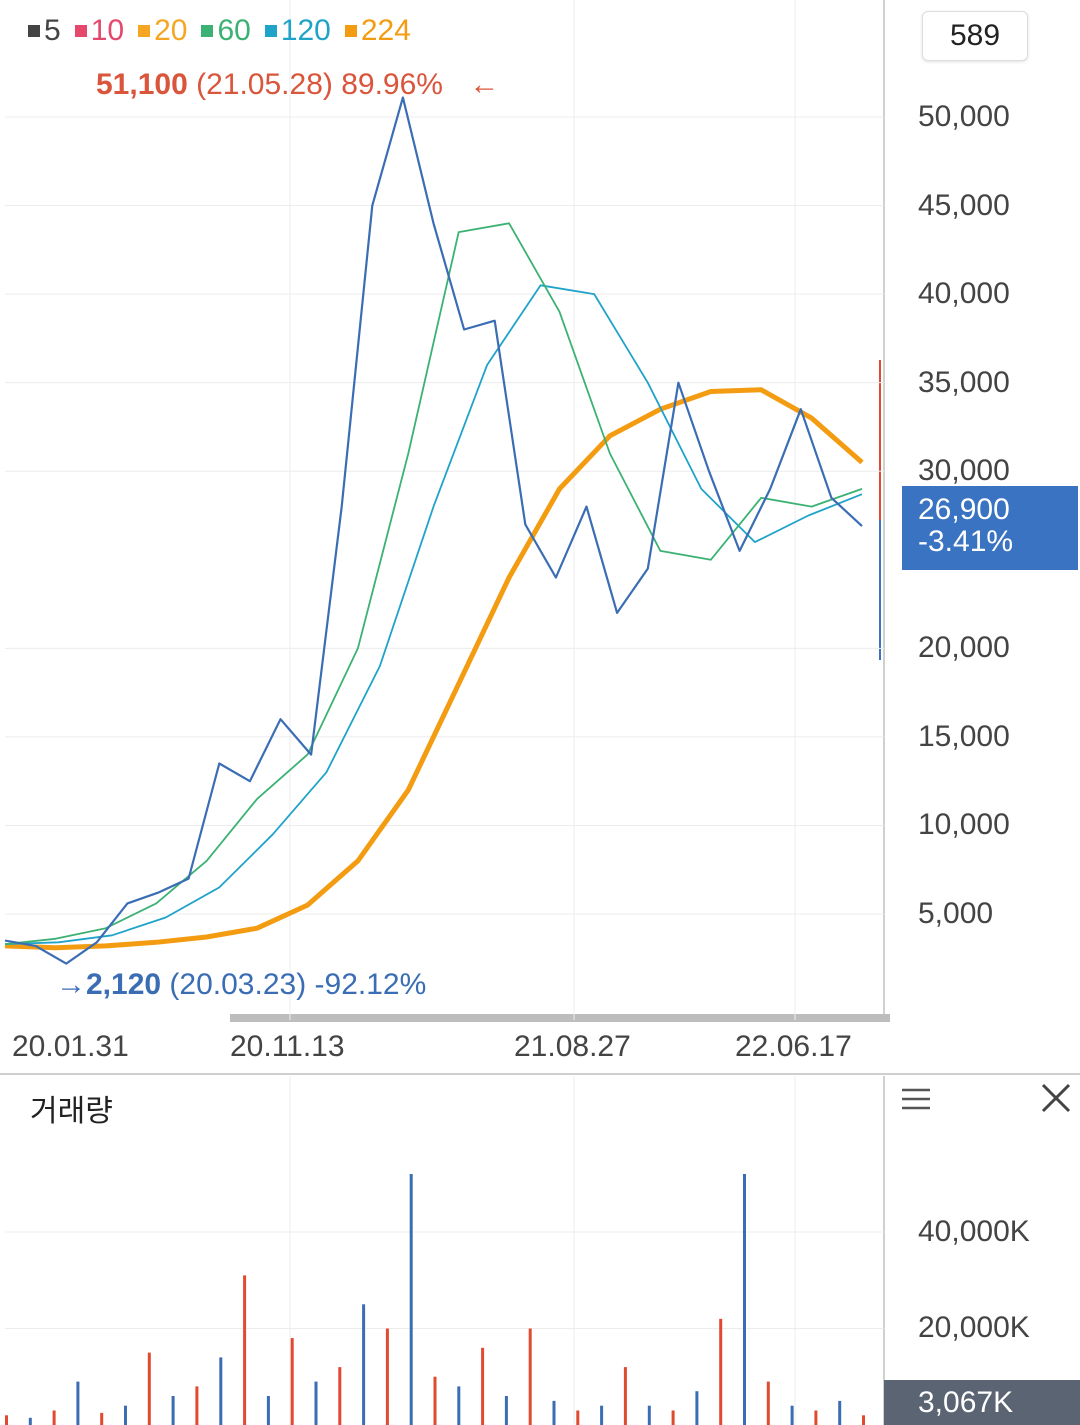  I want to click on legend-item-224: 224, so click(377, 31).